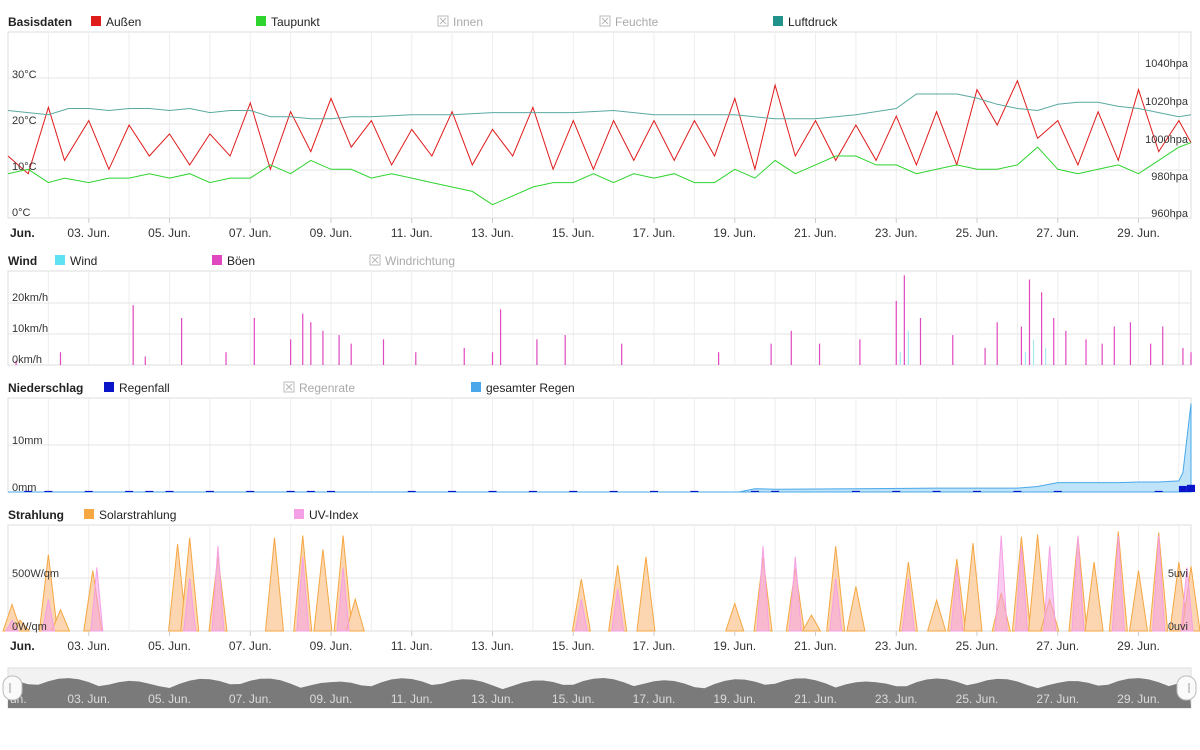  I want to click on legend-item-regenrate: Regenrate, so click(319, 388).